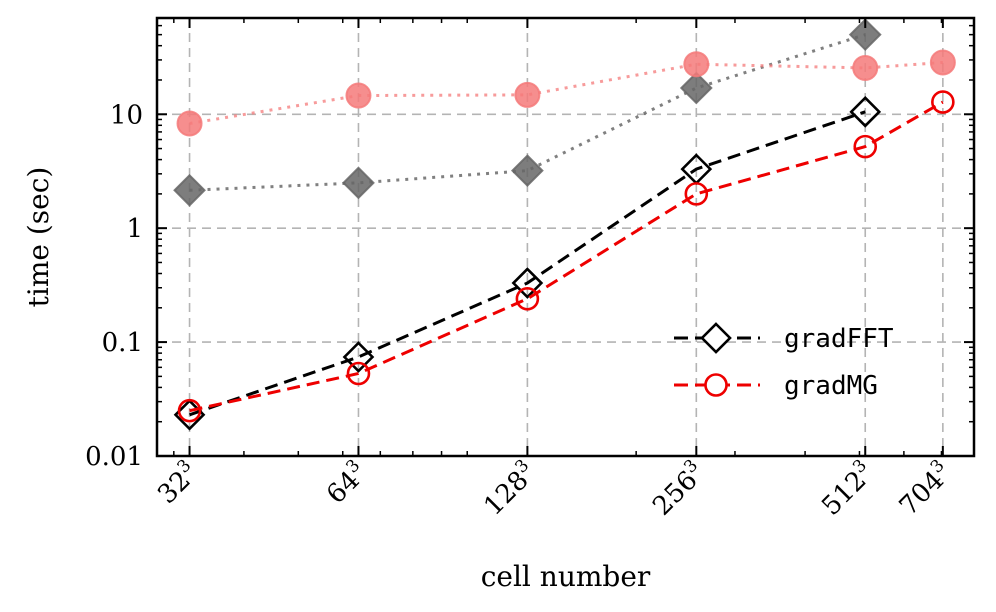  Describe the element at coordinates (114, 457) in the screenshot. I see `y-tick-label: 0.01` at that location.